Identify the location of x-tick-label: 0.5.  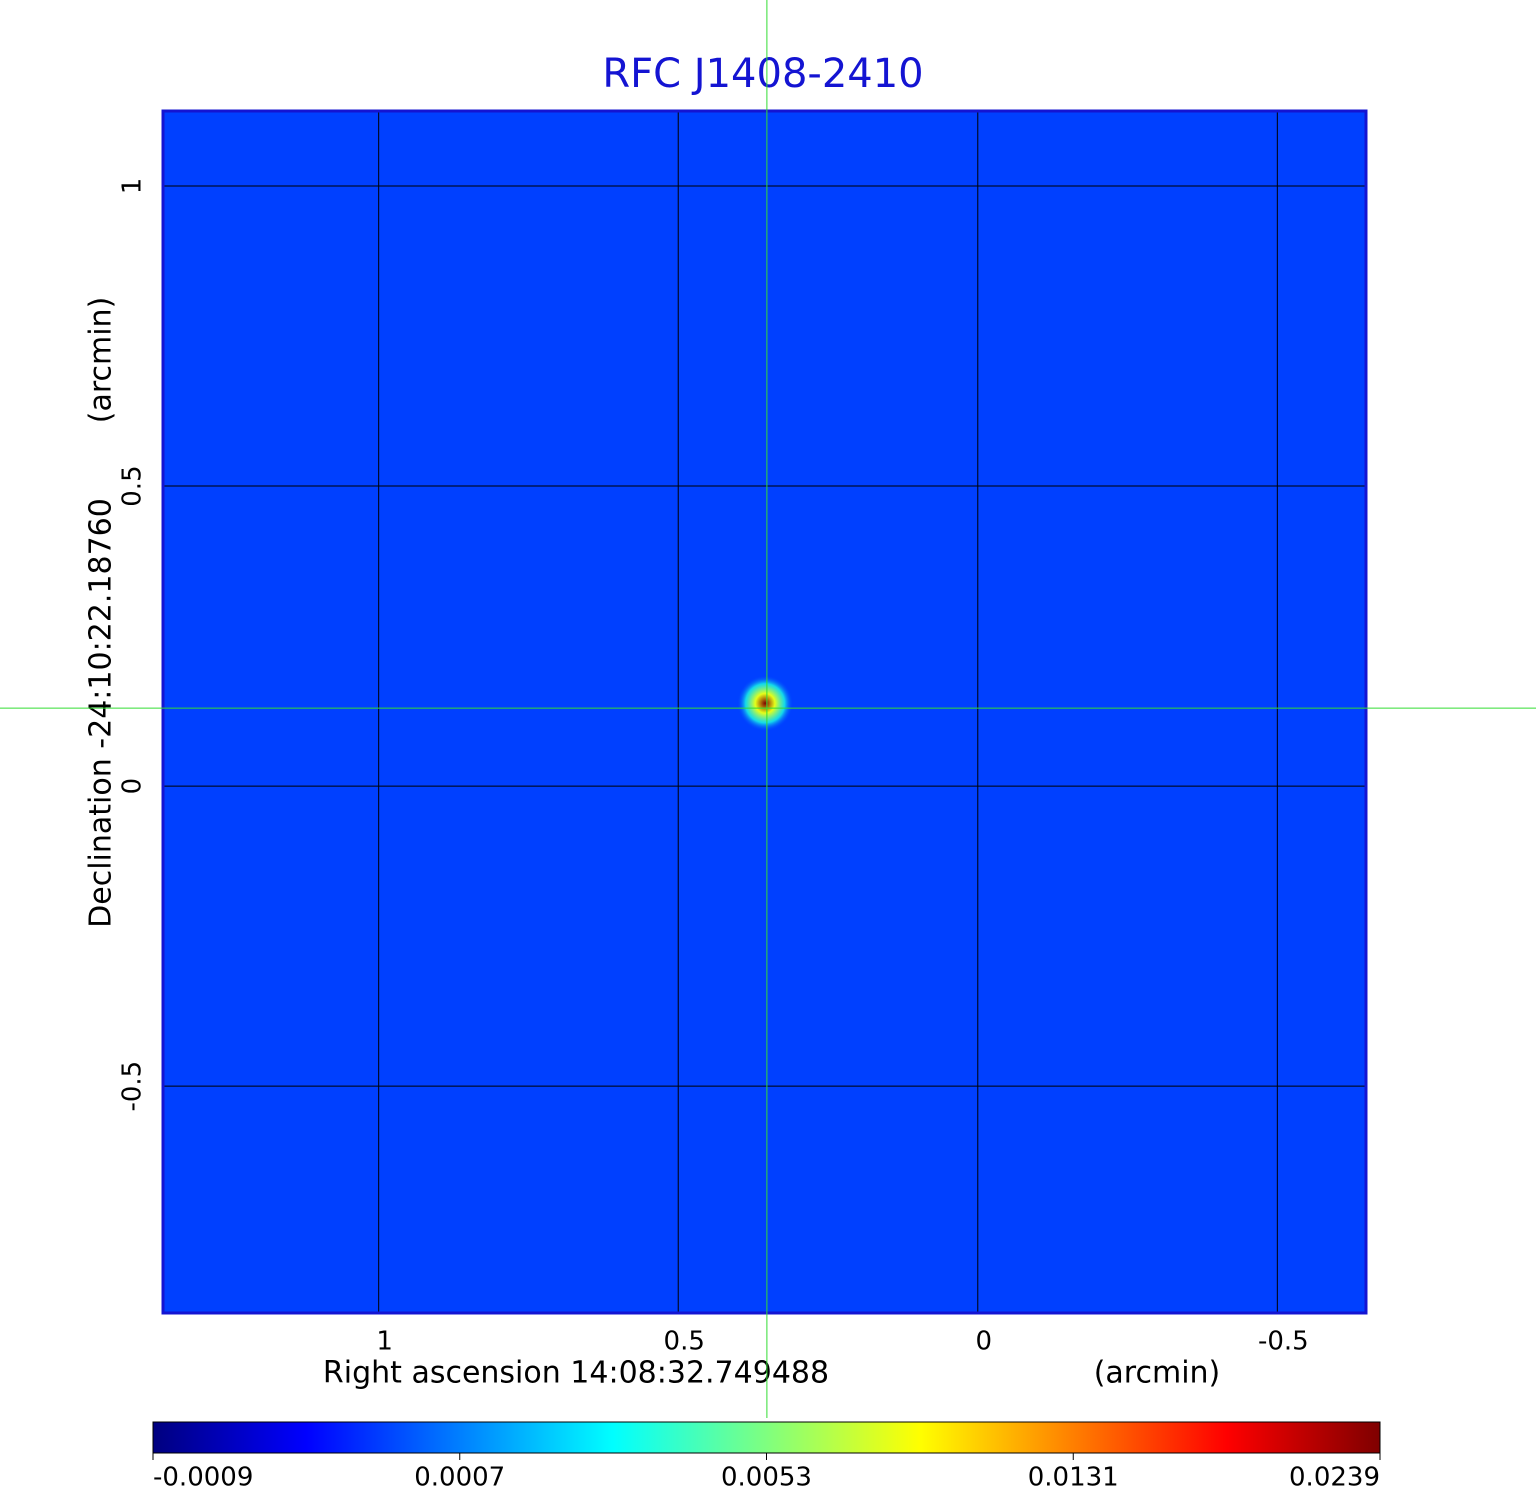
(684, 1342).